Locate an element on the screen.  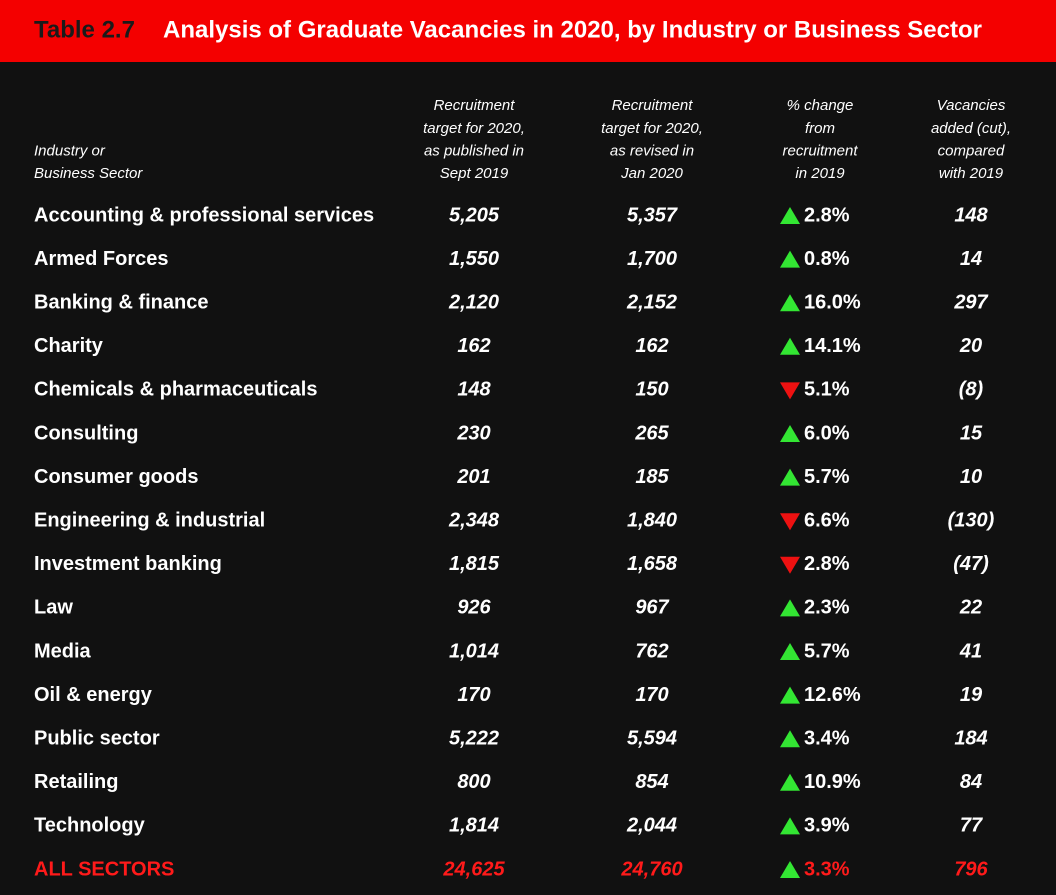
vacancies-added: (130) is located at coordinates (971, 520).